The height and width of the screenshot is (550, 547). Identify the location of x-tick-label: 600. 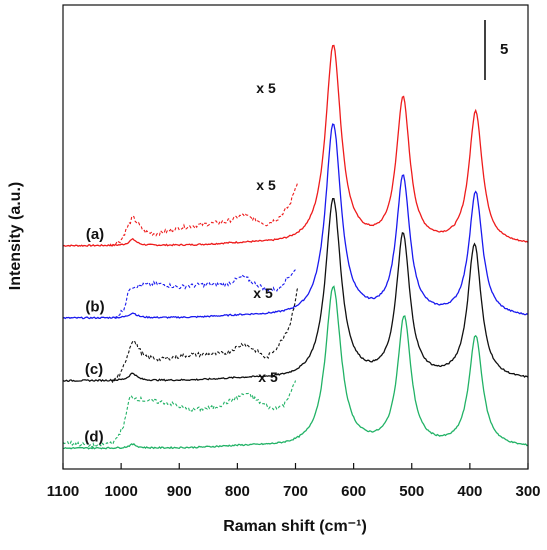
(353, 491).